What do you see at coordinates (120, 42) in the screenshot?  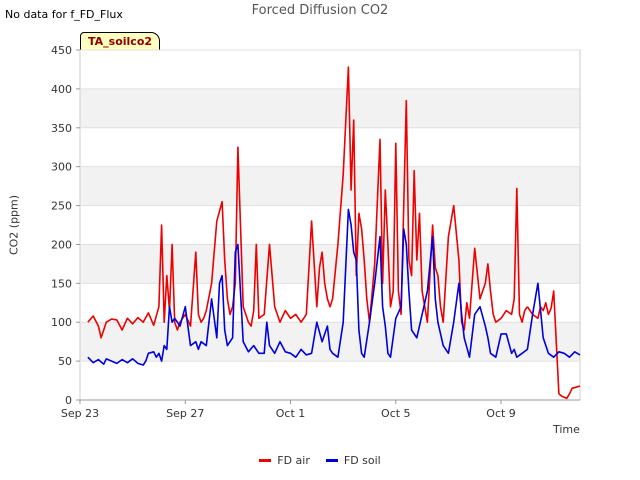 I see `site-badge: TA_soilco2` at bounding box center [120, 42].